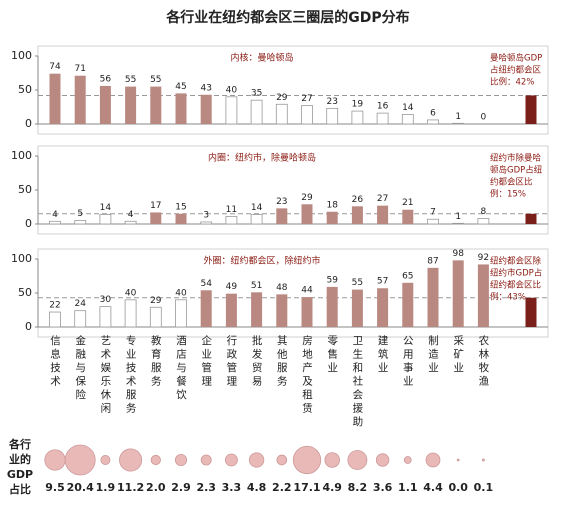 This screenshot has height=512, width=576. Describe the element at coordinates (484, 118) in the screenshot. I see `data-label: 0` at that location.